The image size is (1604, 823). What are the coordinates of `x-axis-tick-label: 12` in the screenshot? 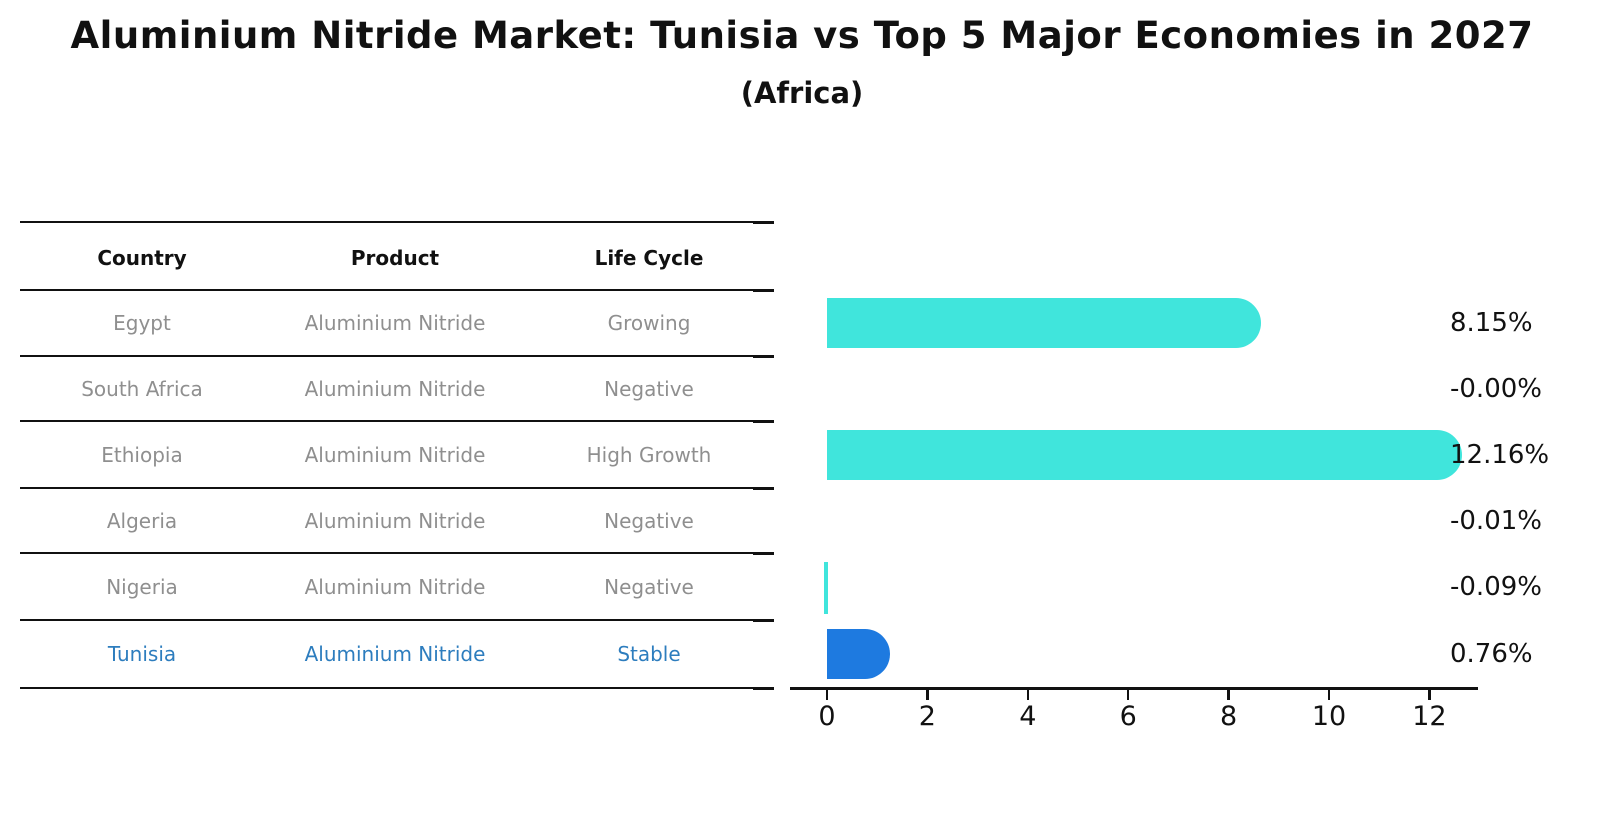 It's located at (1429, 716).